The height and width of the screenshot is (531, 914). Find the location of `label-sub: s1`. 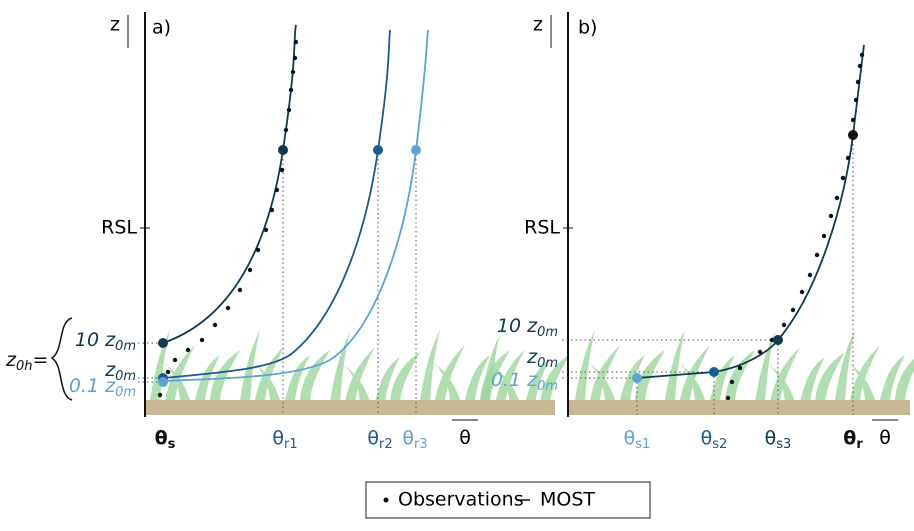

label-sub: s1 is located at coordinates (642, 444).